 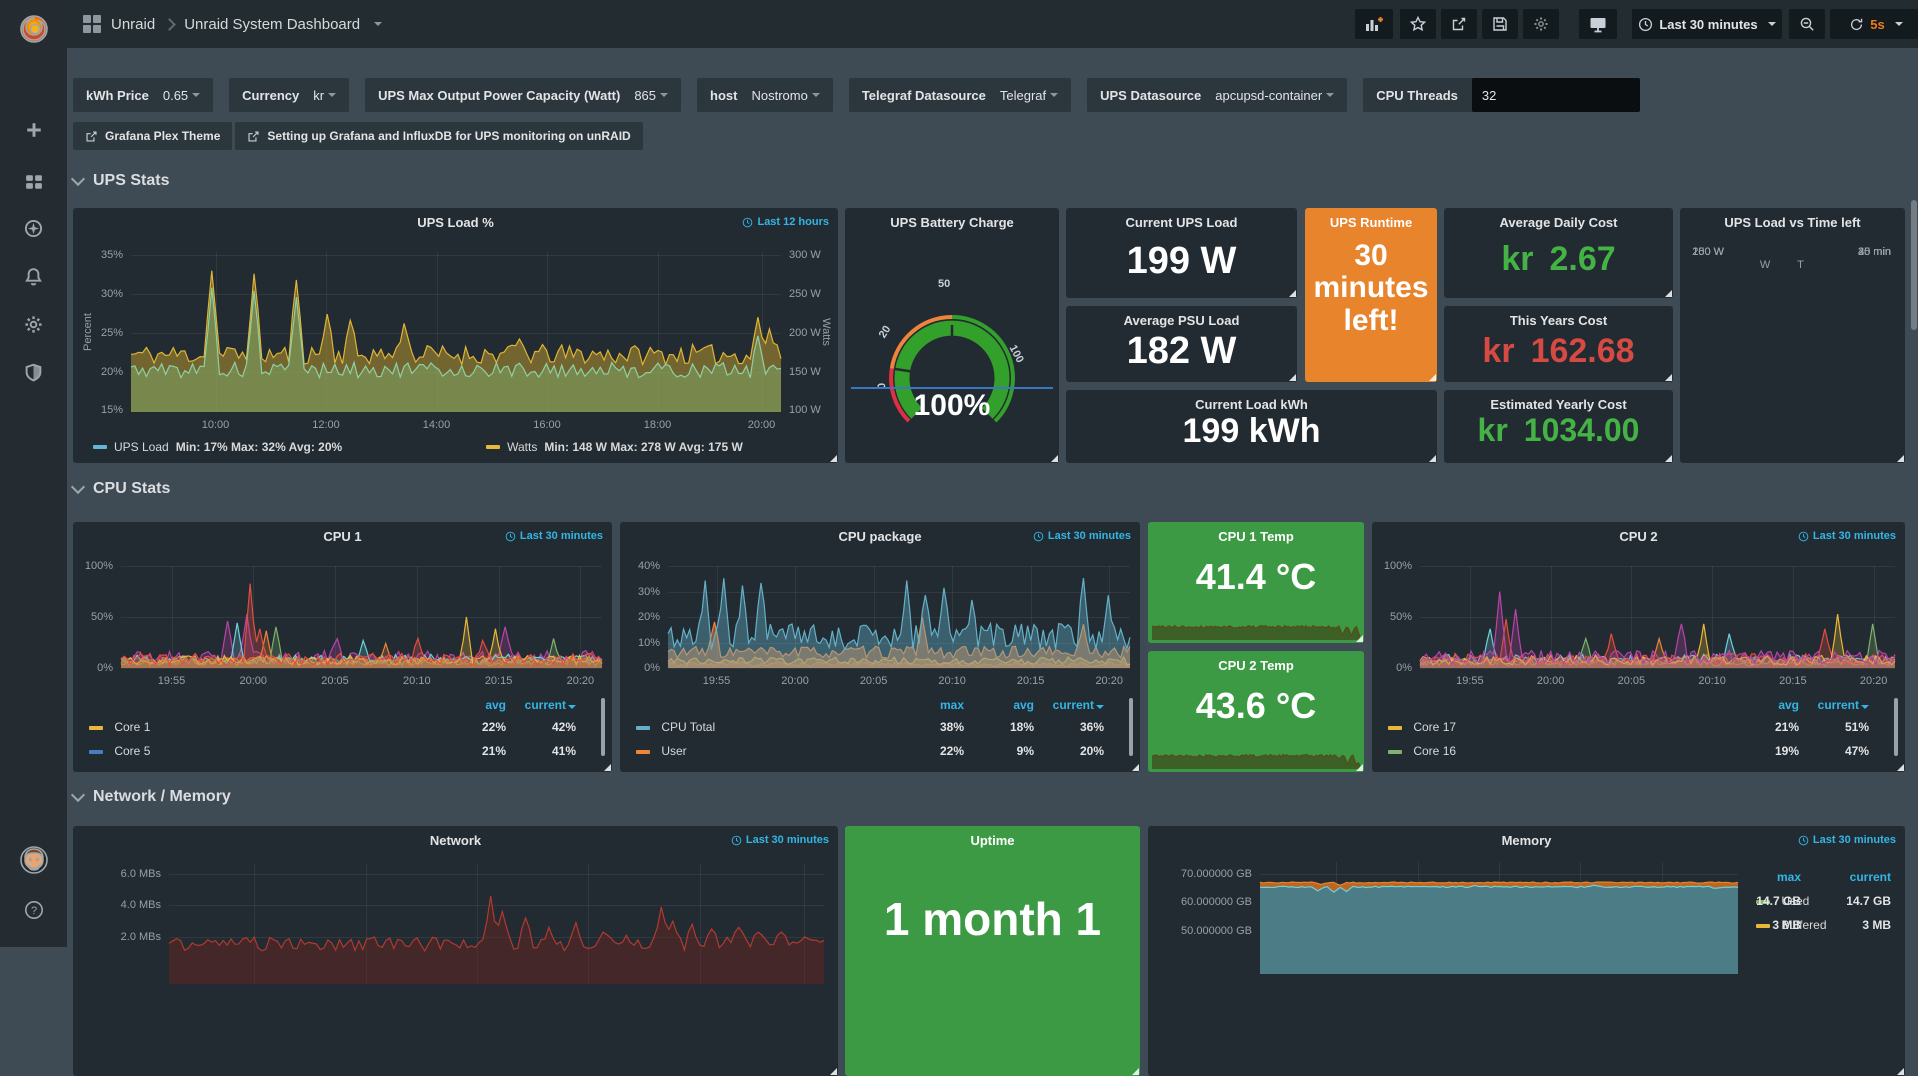 What do you see at coordinates (141, 447) in the screenshot?
I see `series-name: UPS Load` at bounding box center [141, 447].